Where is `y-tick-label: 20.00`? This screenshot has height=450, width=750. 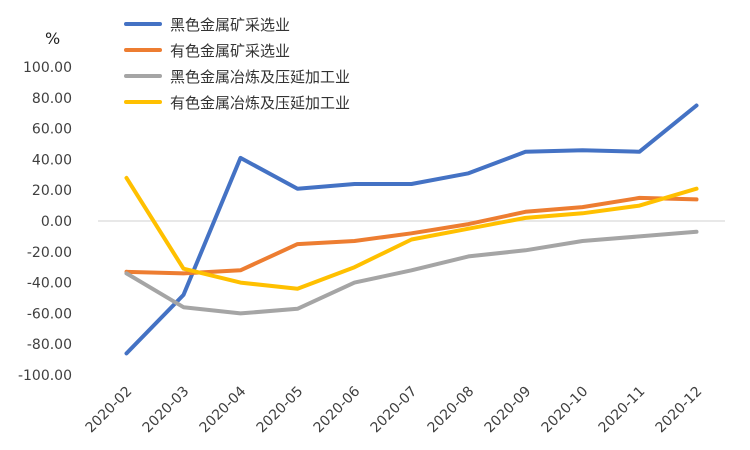 y-tick-label: 20.00 is located at coordinates (52, 191).